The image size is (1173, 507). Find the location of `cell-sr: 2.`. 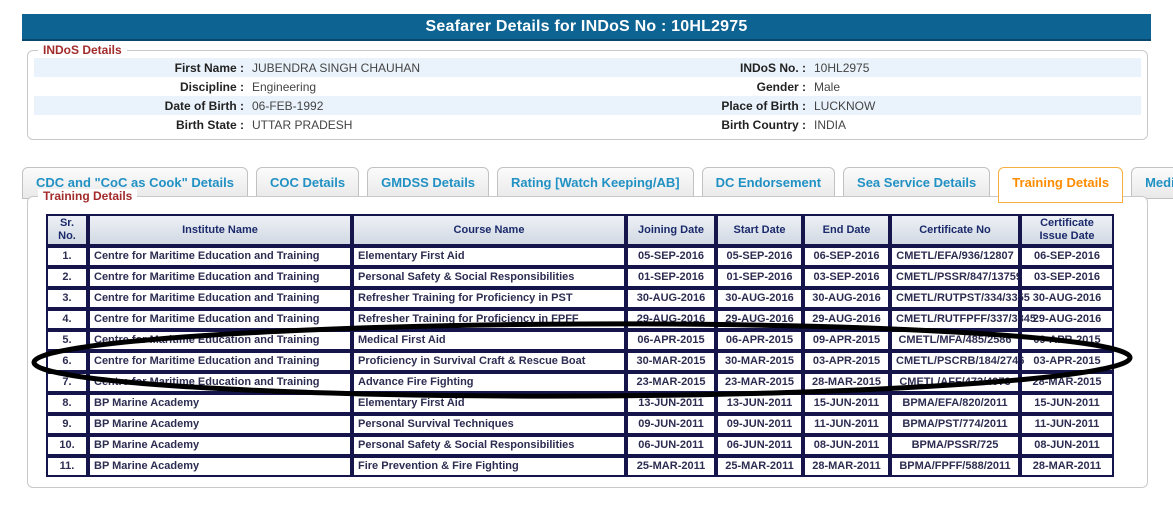

cell-sr: 2. is located at coordinates (67, 277).